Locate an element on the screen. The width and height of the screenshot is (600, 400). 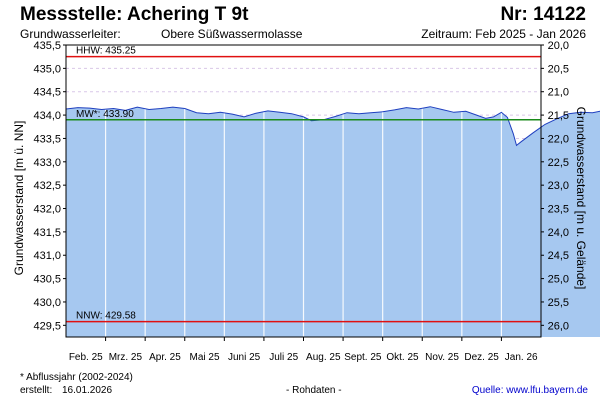
y2-tick-label: 23,0 is located at coordinates (558, 186).